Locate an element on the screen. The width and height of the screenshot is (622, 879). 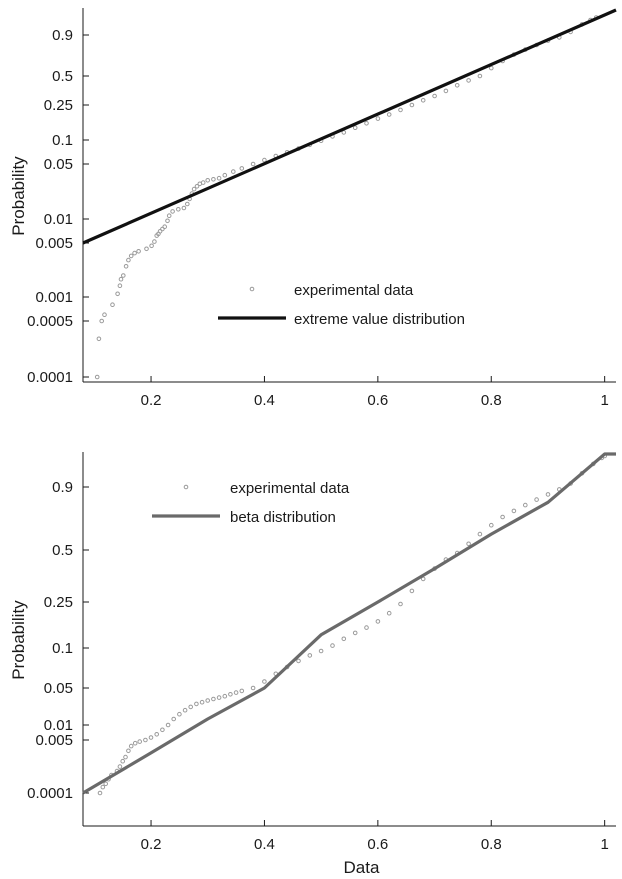
y-tick-label: 0.01 is located at coordinates (58, 725).